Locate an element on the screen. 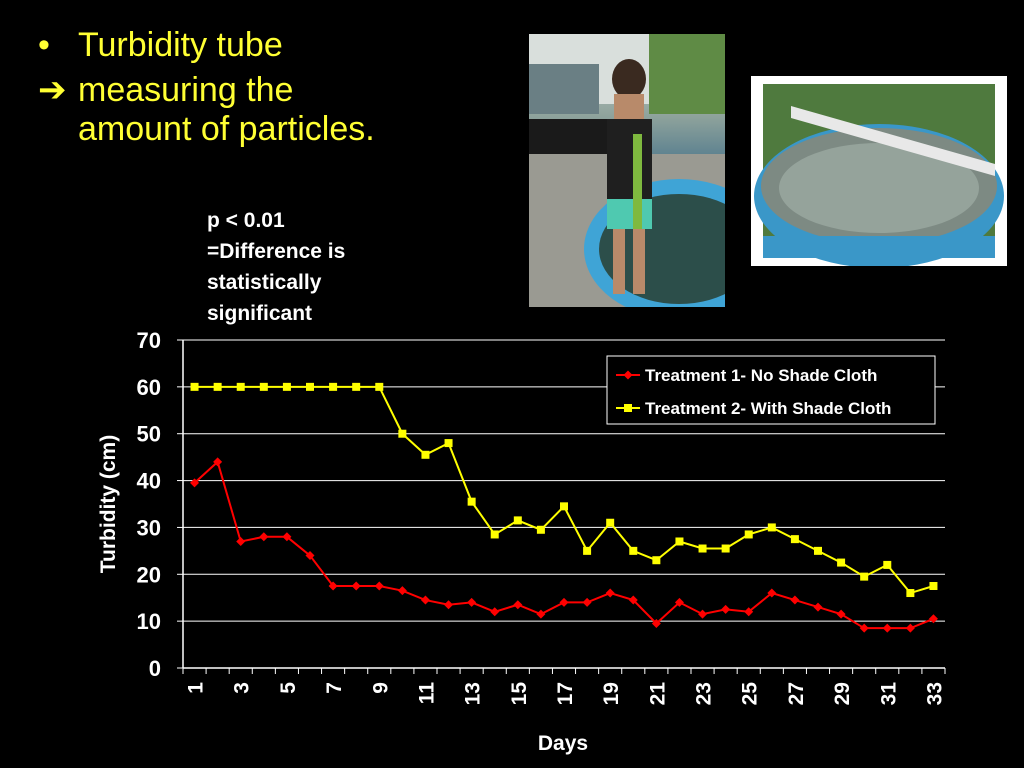  legend-label: Treatment 1- No Shade Cloth is located at coordinates (761, 375).